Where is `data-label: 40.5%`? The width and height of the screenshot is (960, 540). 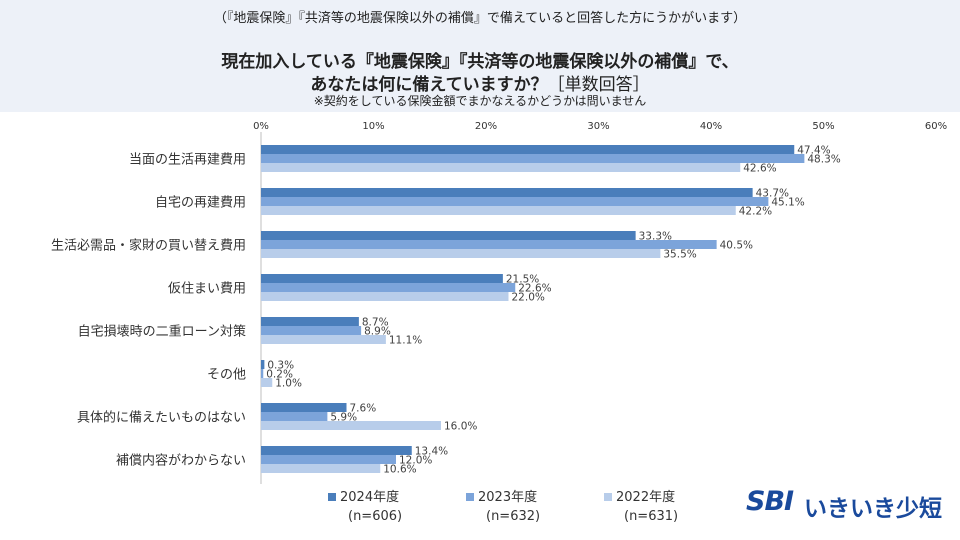
data-label: 40.5% is located at coordinates (736, 246).